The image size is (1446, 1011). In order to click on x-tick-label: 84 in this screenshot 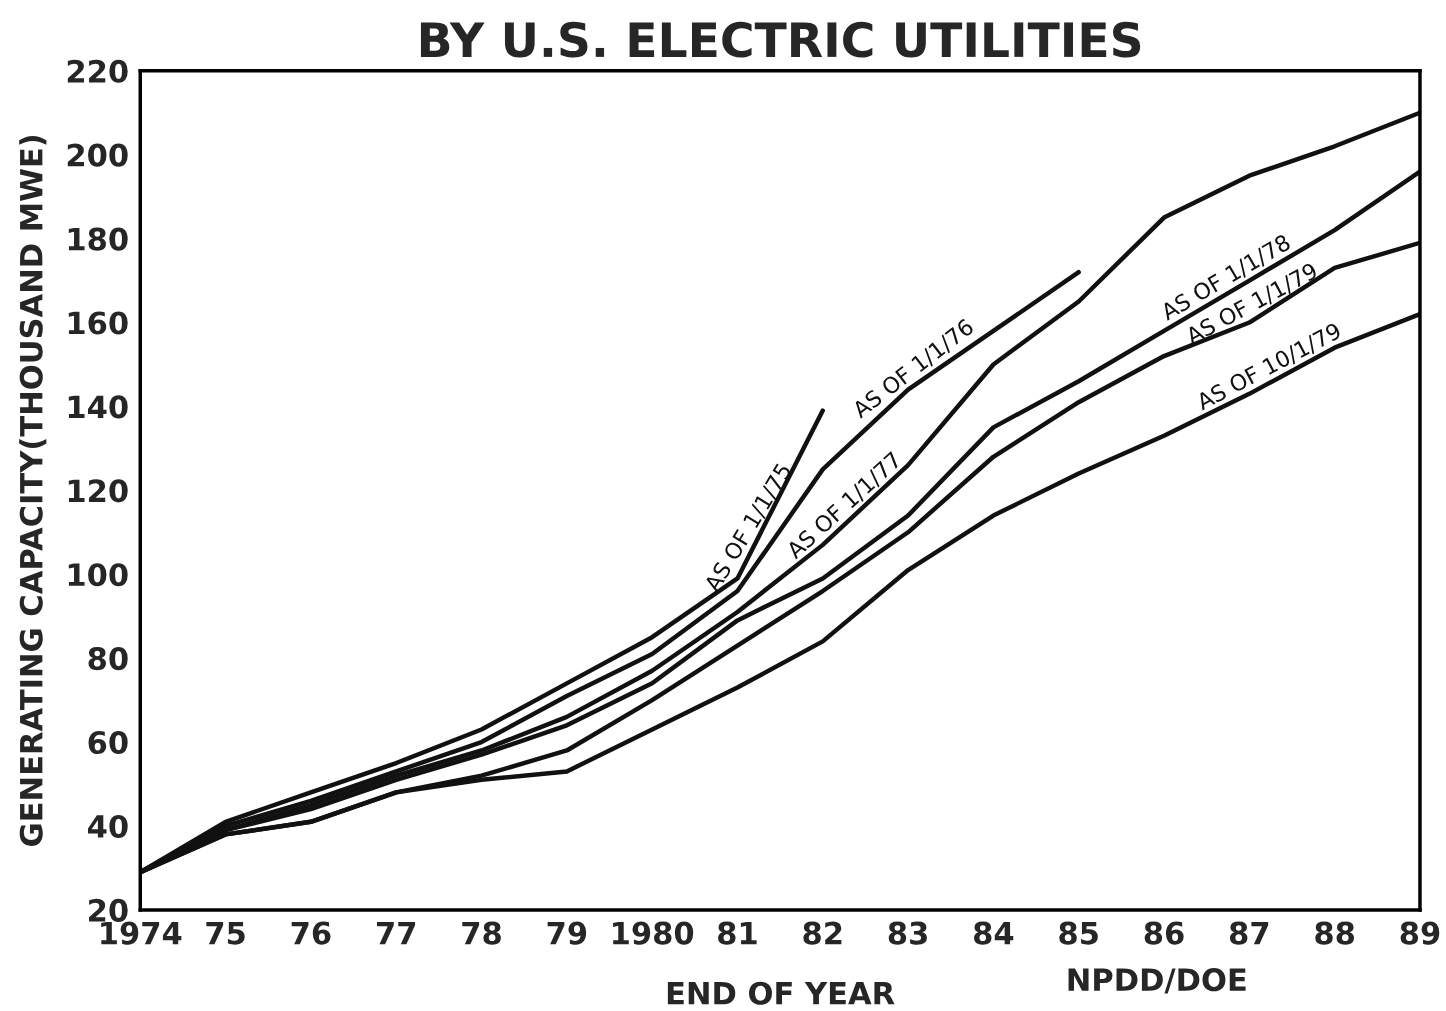, I will do `click(994, 933)`.